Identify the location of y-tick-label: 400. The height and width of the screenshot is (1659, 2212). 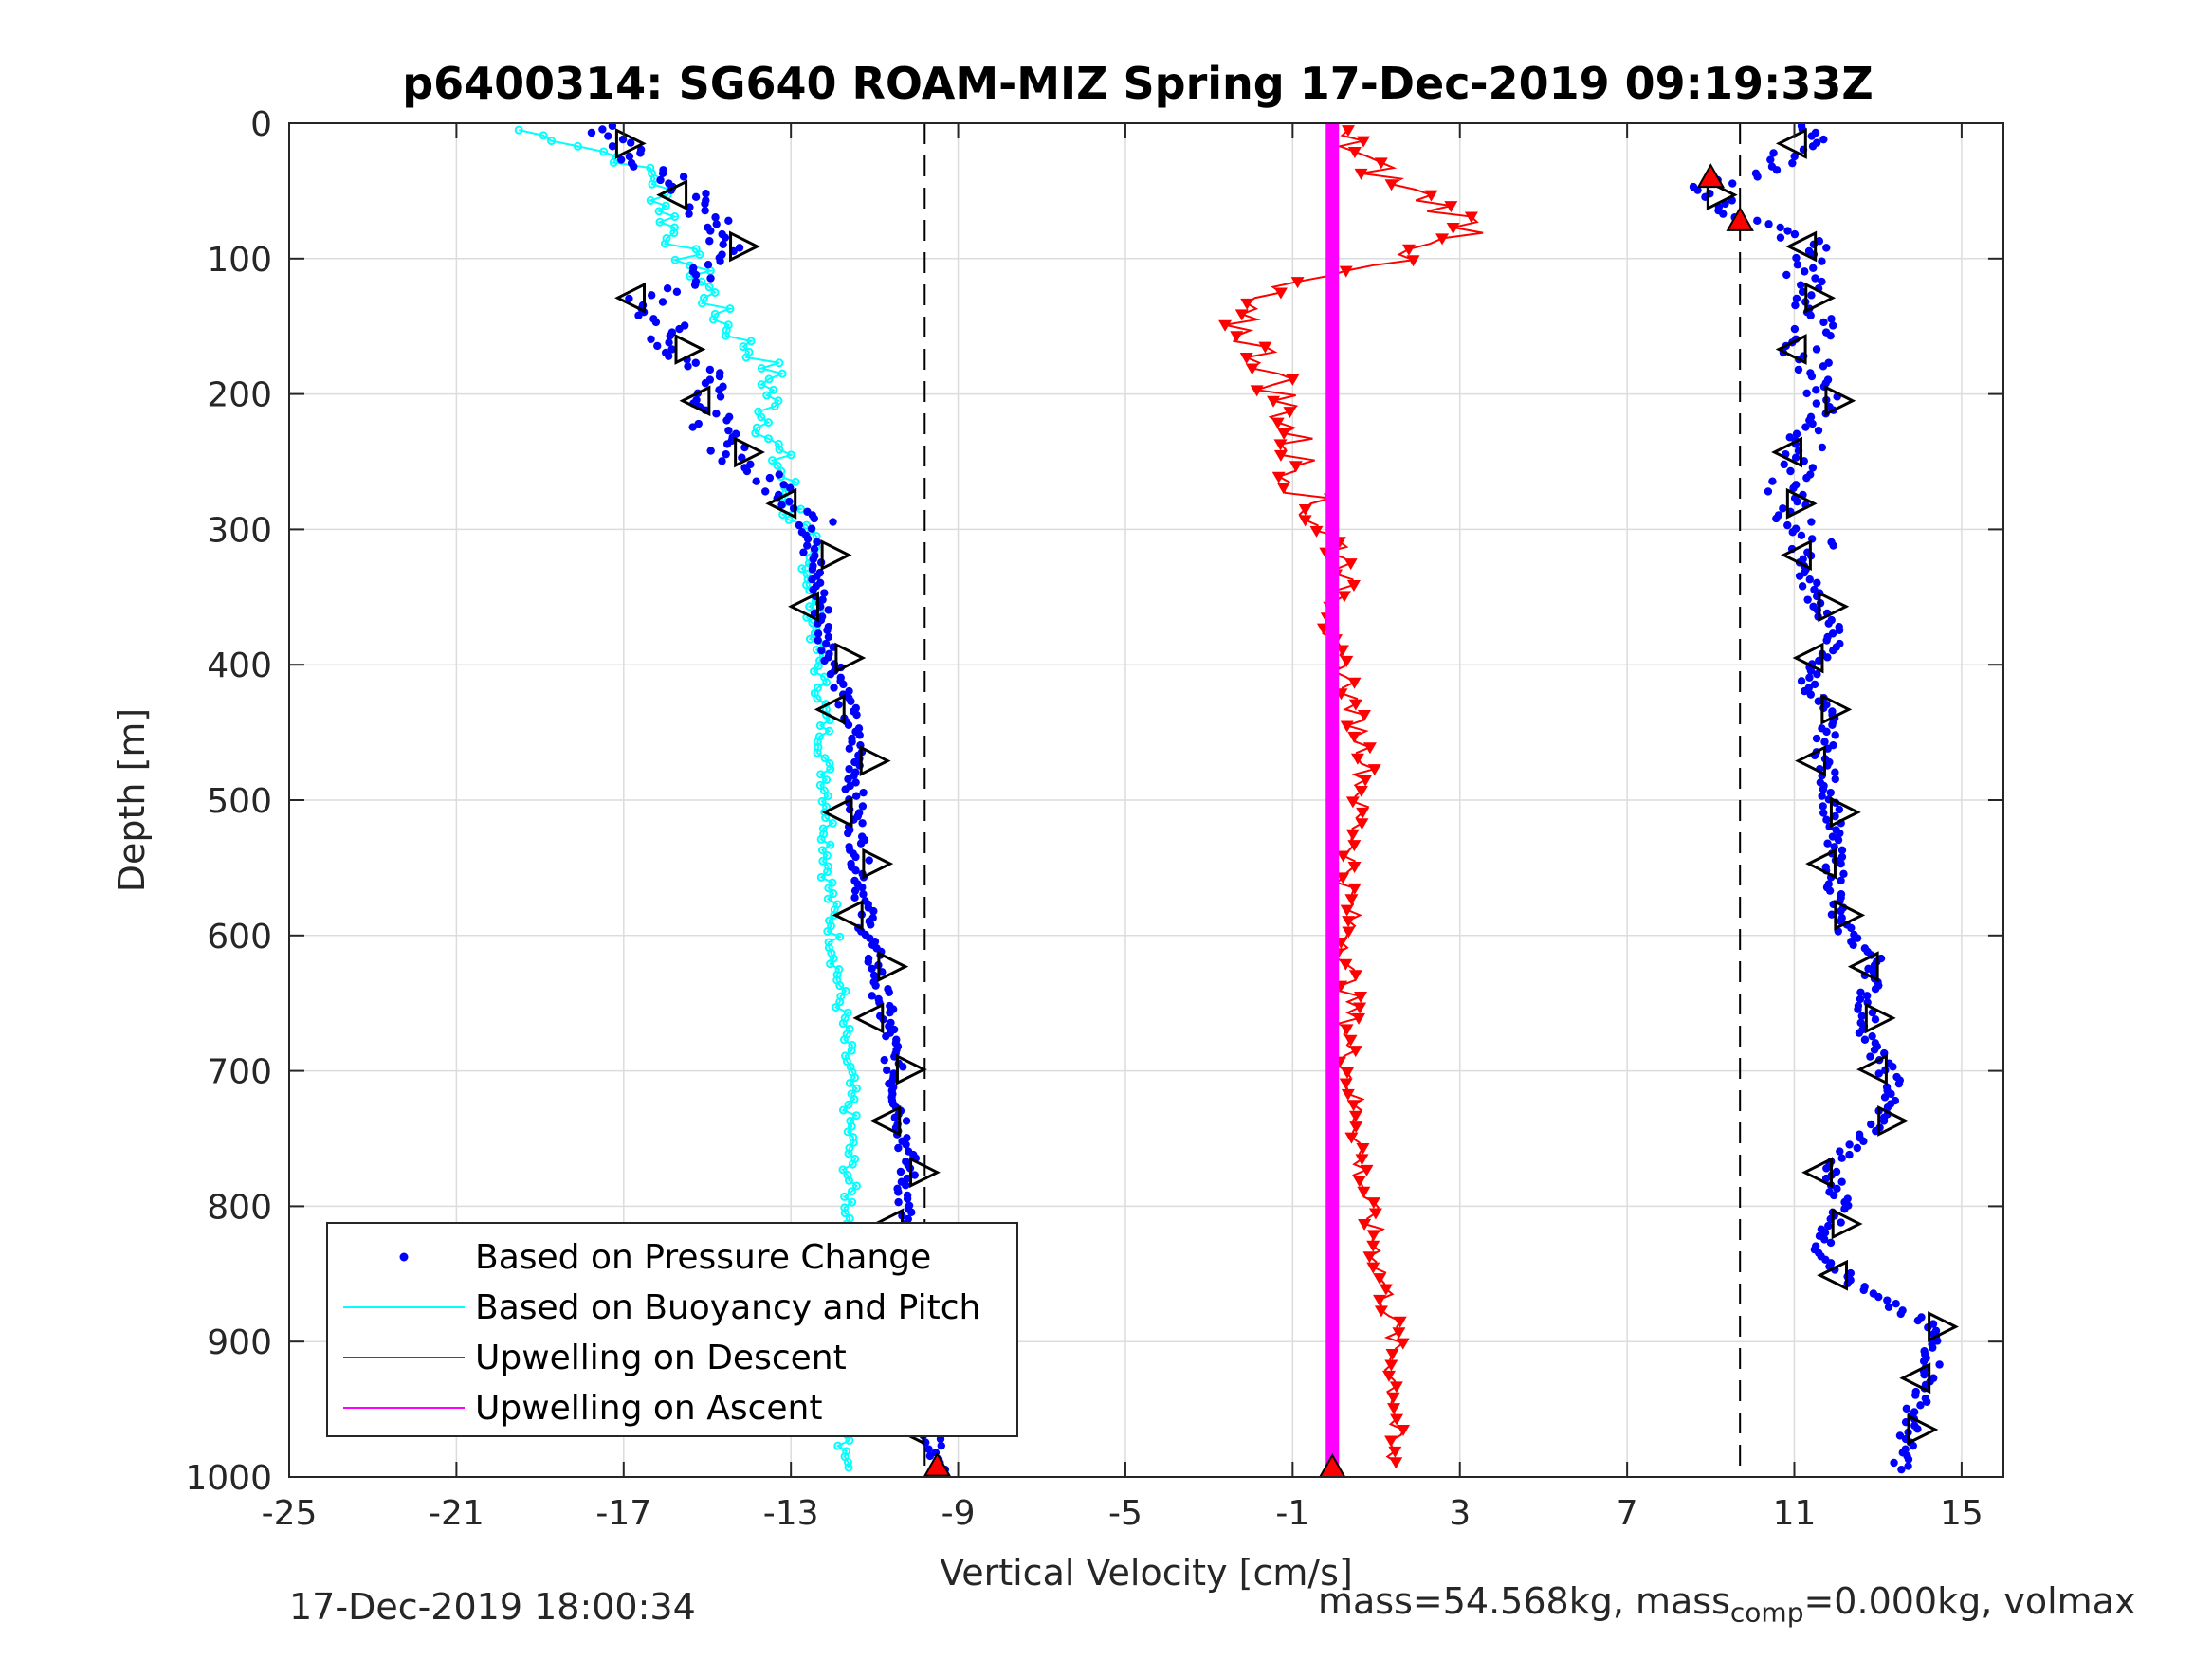
(239, 666).